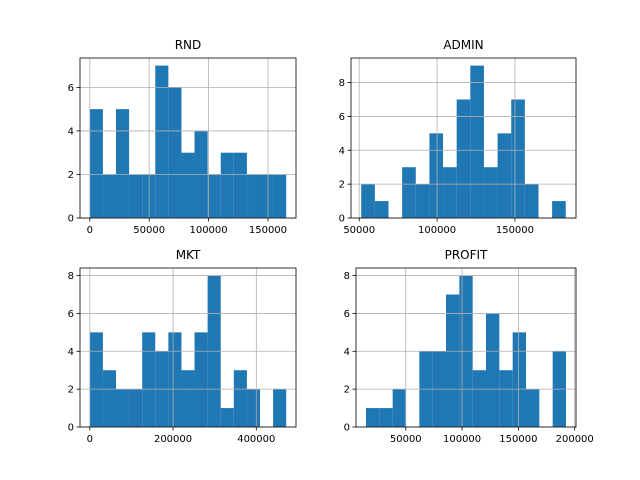  What do you see at coordinates (463, 45) in the screenshot?
I see `subplot-title: ADMIN` at bounding box center [463, 45].